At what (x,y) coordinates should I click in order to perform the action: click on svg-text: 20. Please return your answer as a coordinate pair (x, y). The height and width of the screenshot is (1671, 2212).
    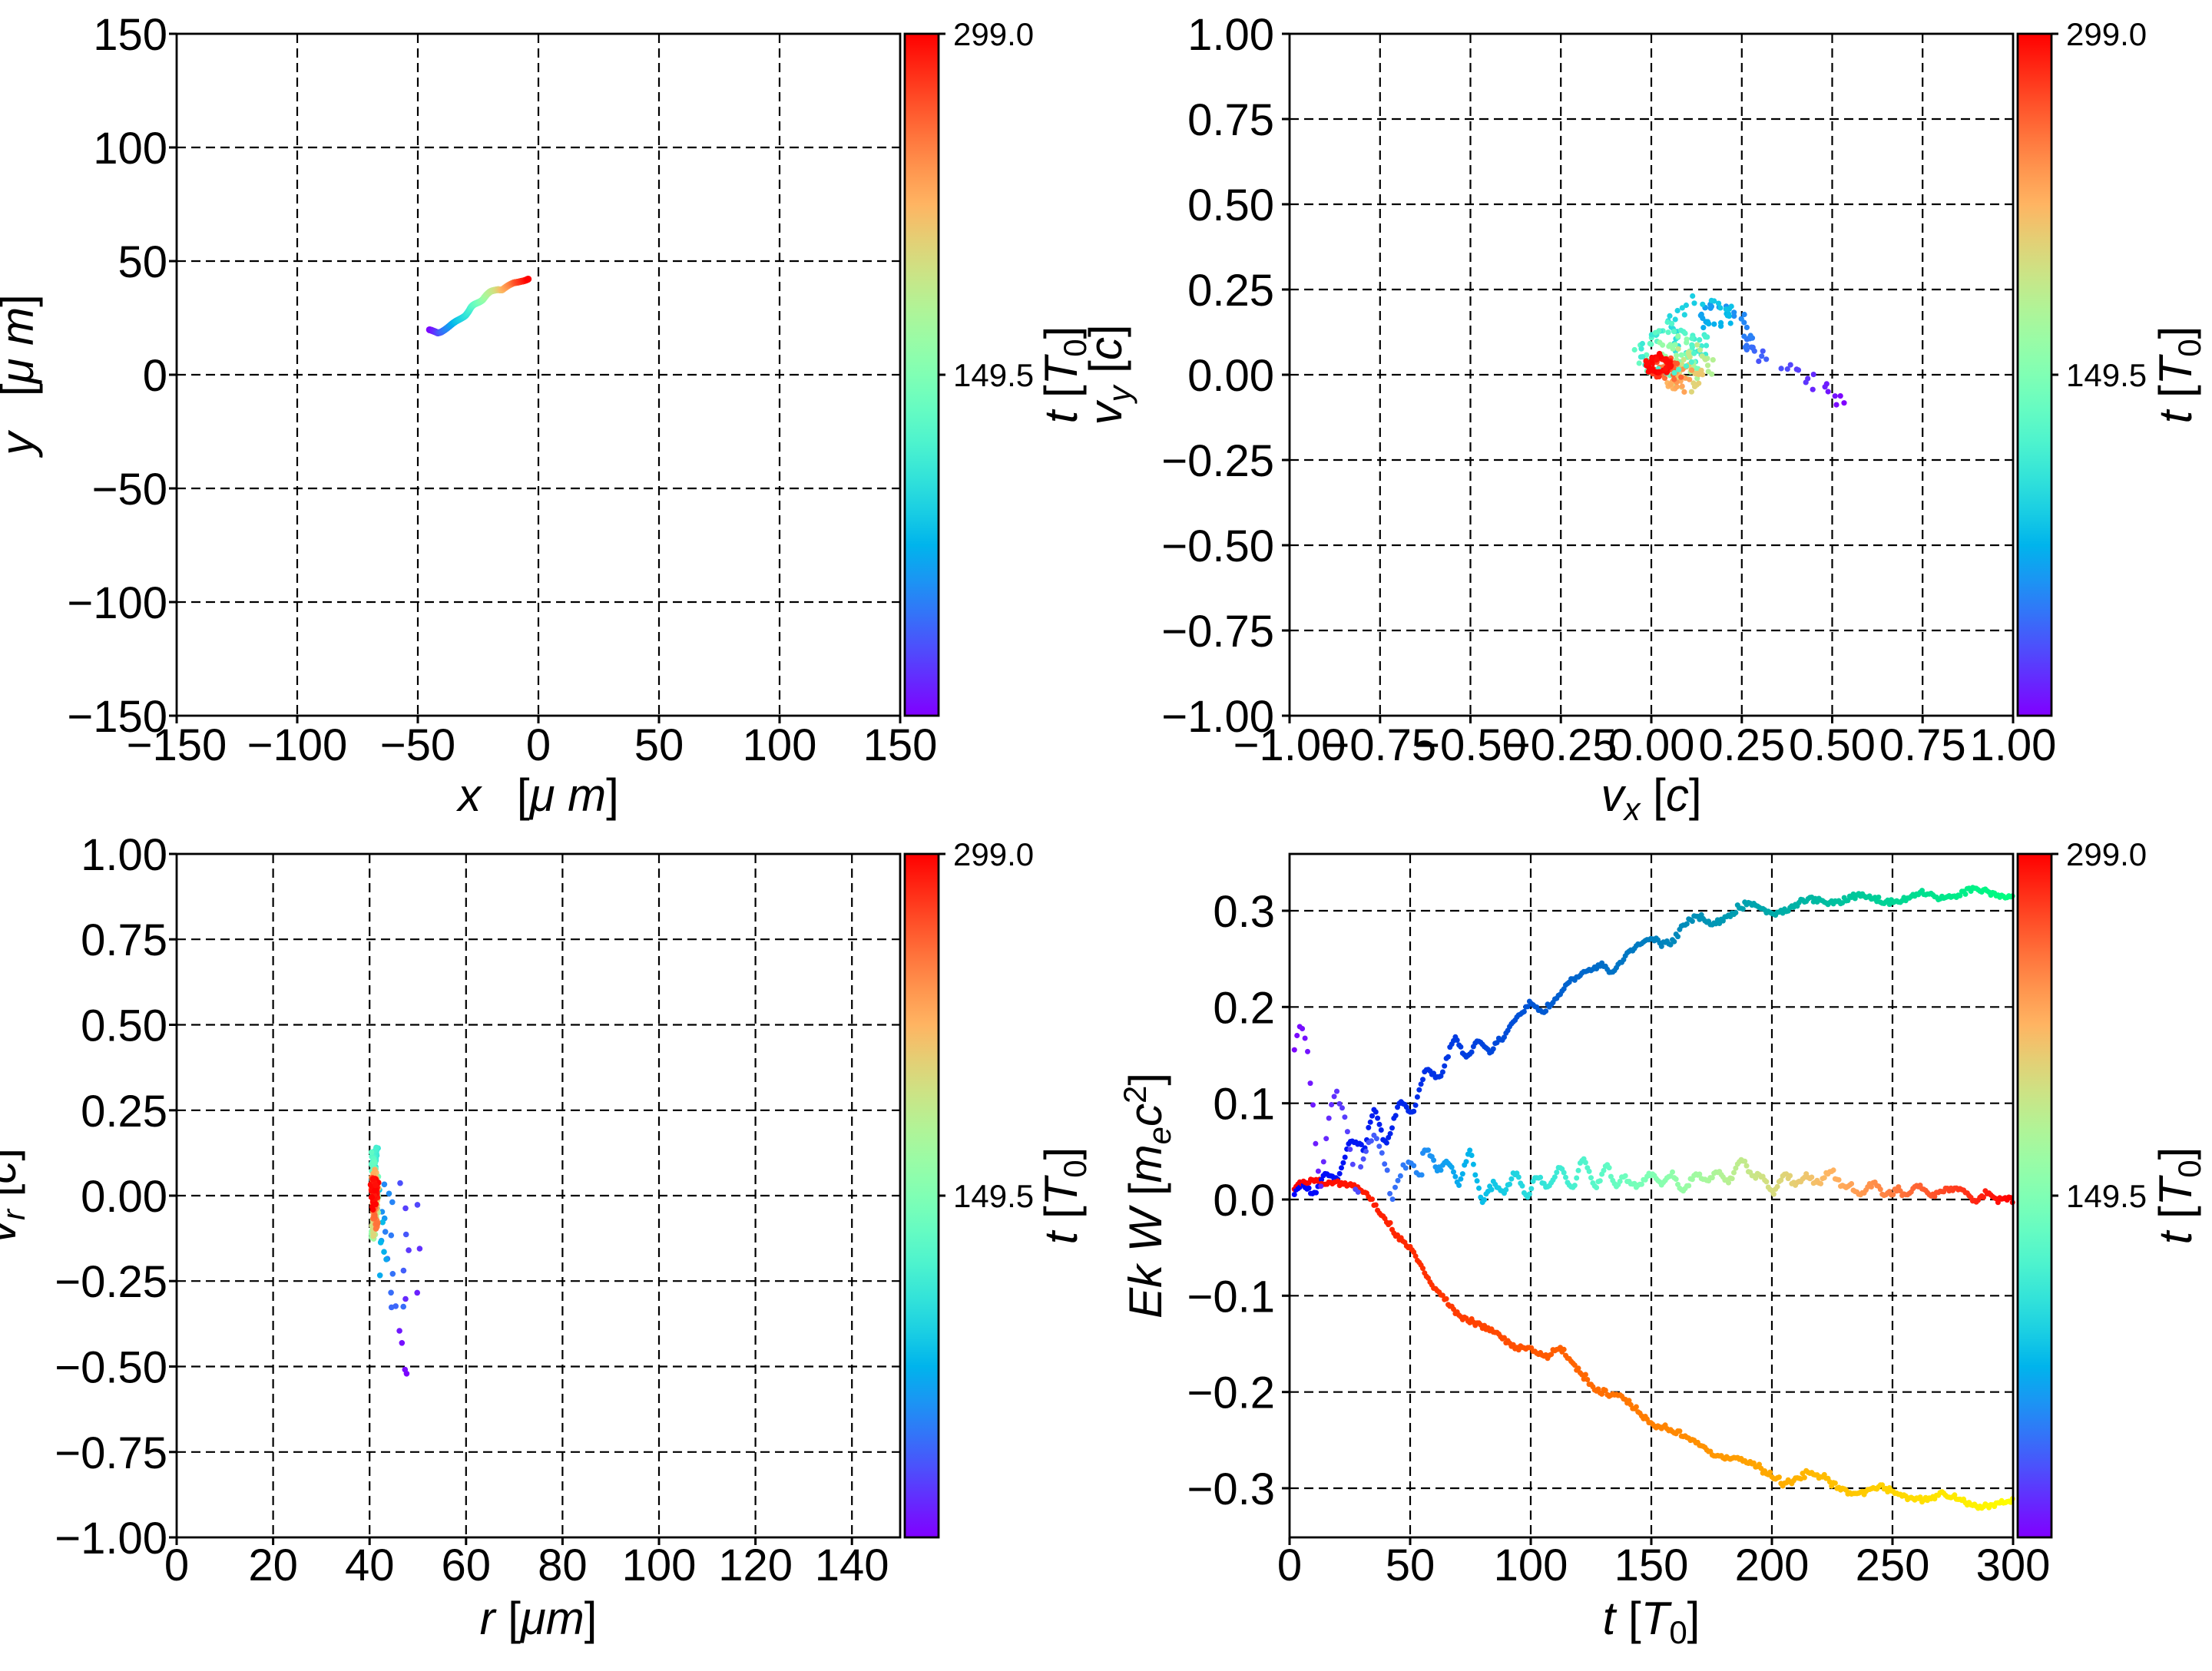
    Looking at the image, I should click on (273, 1565).